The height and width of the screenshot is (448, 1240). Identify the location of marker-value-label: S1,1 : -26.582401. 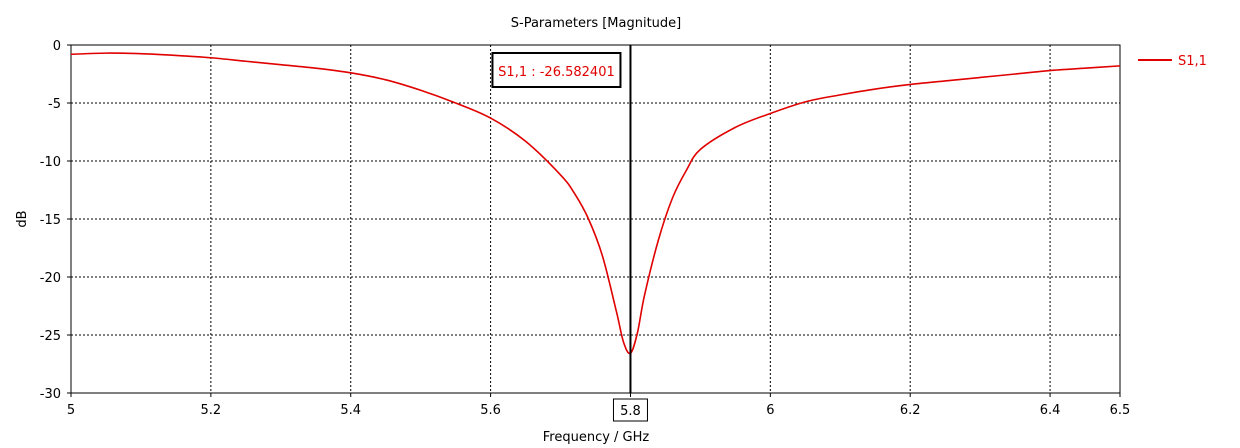
(556, 72).